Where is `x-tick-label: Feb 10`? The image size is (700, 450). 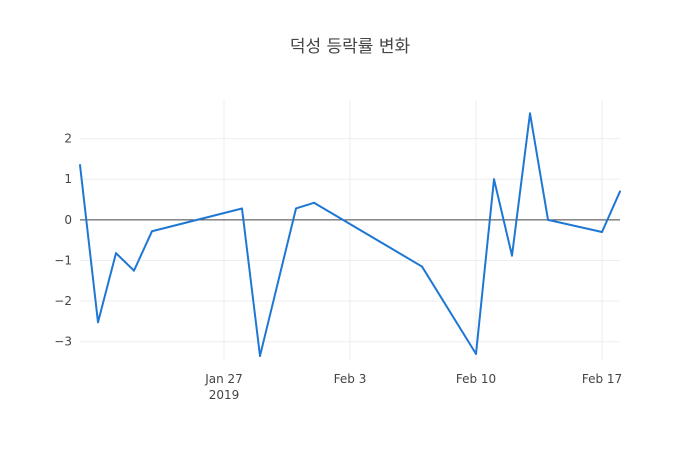
x-tick-label: Feb 10 is located at coordinates (476, 379).